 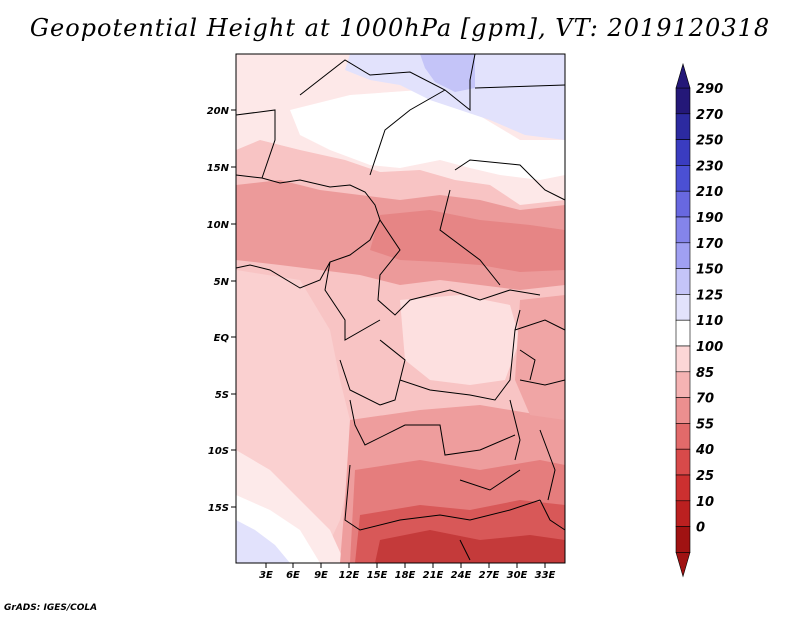 What do you see at coordinates (51, 608) in the screenshot?
I see `grads-credit: GrADS: IGES/COLA` at bounding box center [51, 608].